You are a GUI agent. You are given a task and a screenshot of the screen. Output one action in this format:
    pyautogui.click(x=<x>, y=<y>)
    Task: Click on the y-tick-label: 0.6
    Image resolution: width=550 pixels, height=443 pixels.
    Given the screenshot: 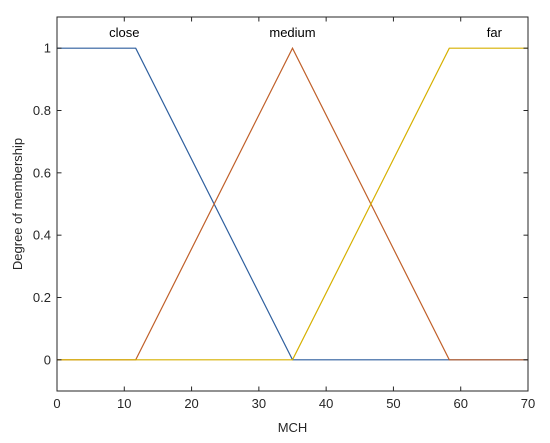 What is the action you would take?
    pyautogui.click(x=42, y=172)
    